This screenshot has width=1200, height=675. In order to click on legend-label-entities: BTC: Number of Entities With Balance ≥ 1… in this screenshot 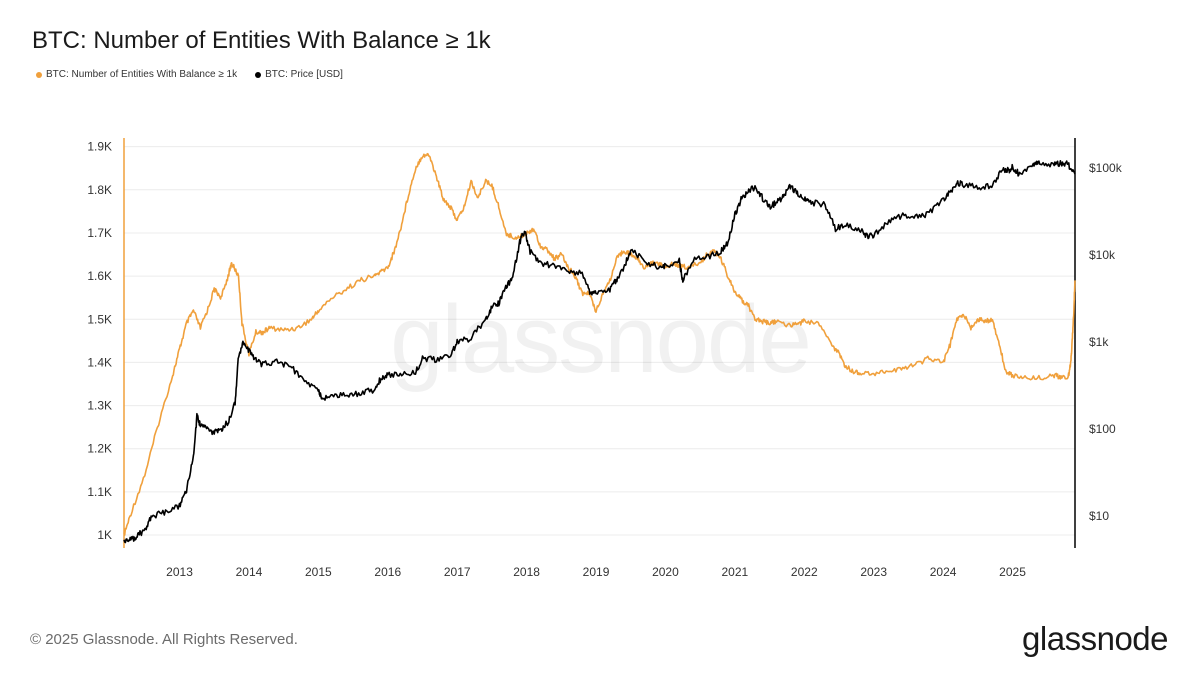, I will do `click(142, 74)`.